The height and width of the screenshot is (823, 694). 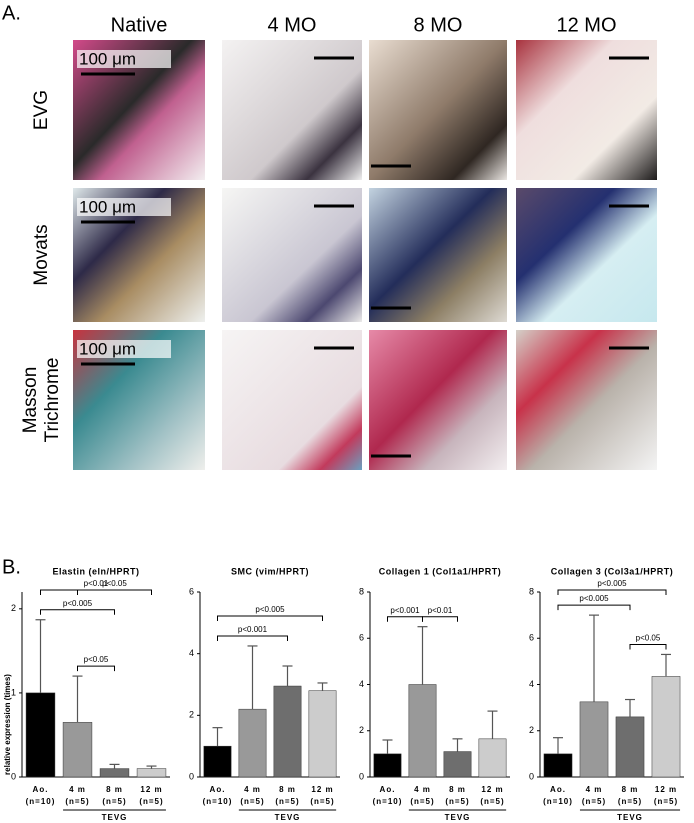 I want to click on significance-label: p<0.05, so click(x=96, y=659).